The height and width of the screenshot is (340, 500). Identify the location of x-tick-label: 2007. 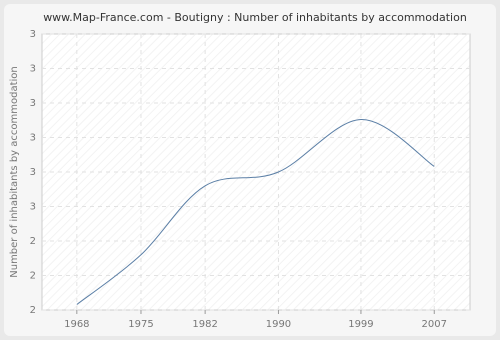
(434, 324).